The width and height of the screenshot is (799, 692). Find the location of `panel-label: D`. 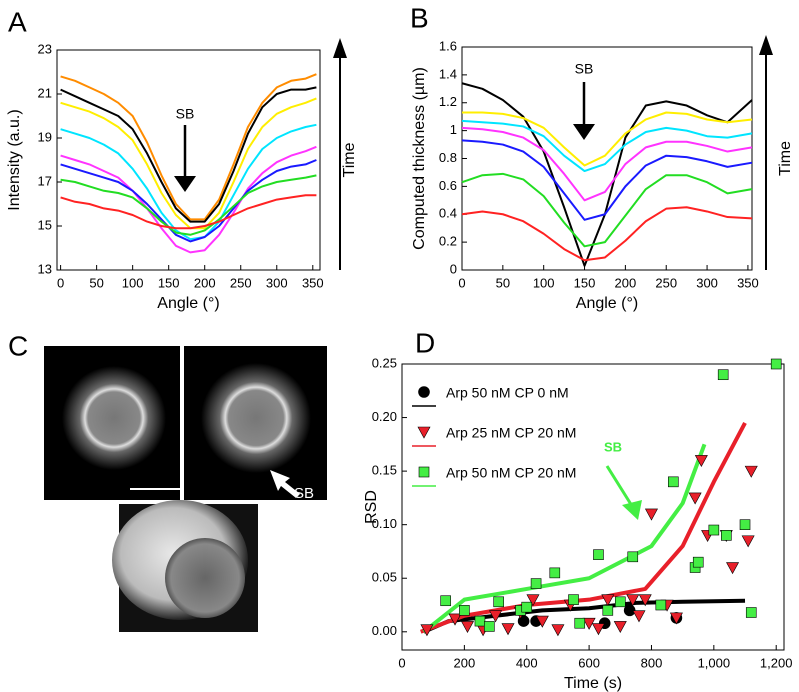

panel-label: D is located at coordinates (425, 342).